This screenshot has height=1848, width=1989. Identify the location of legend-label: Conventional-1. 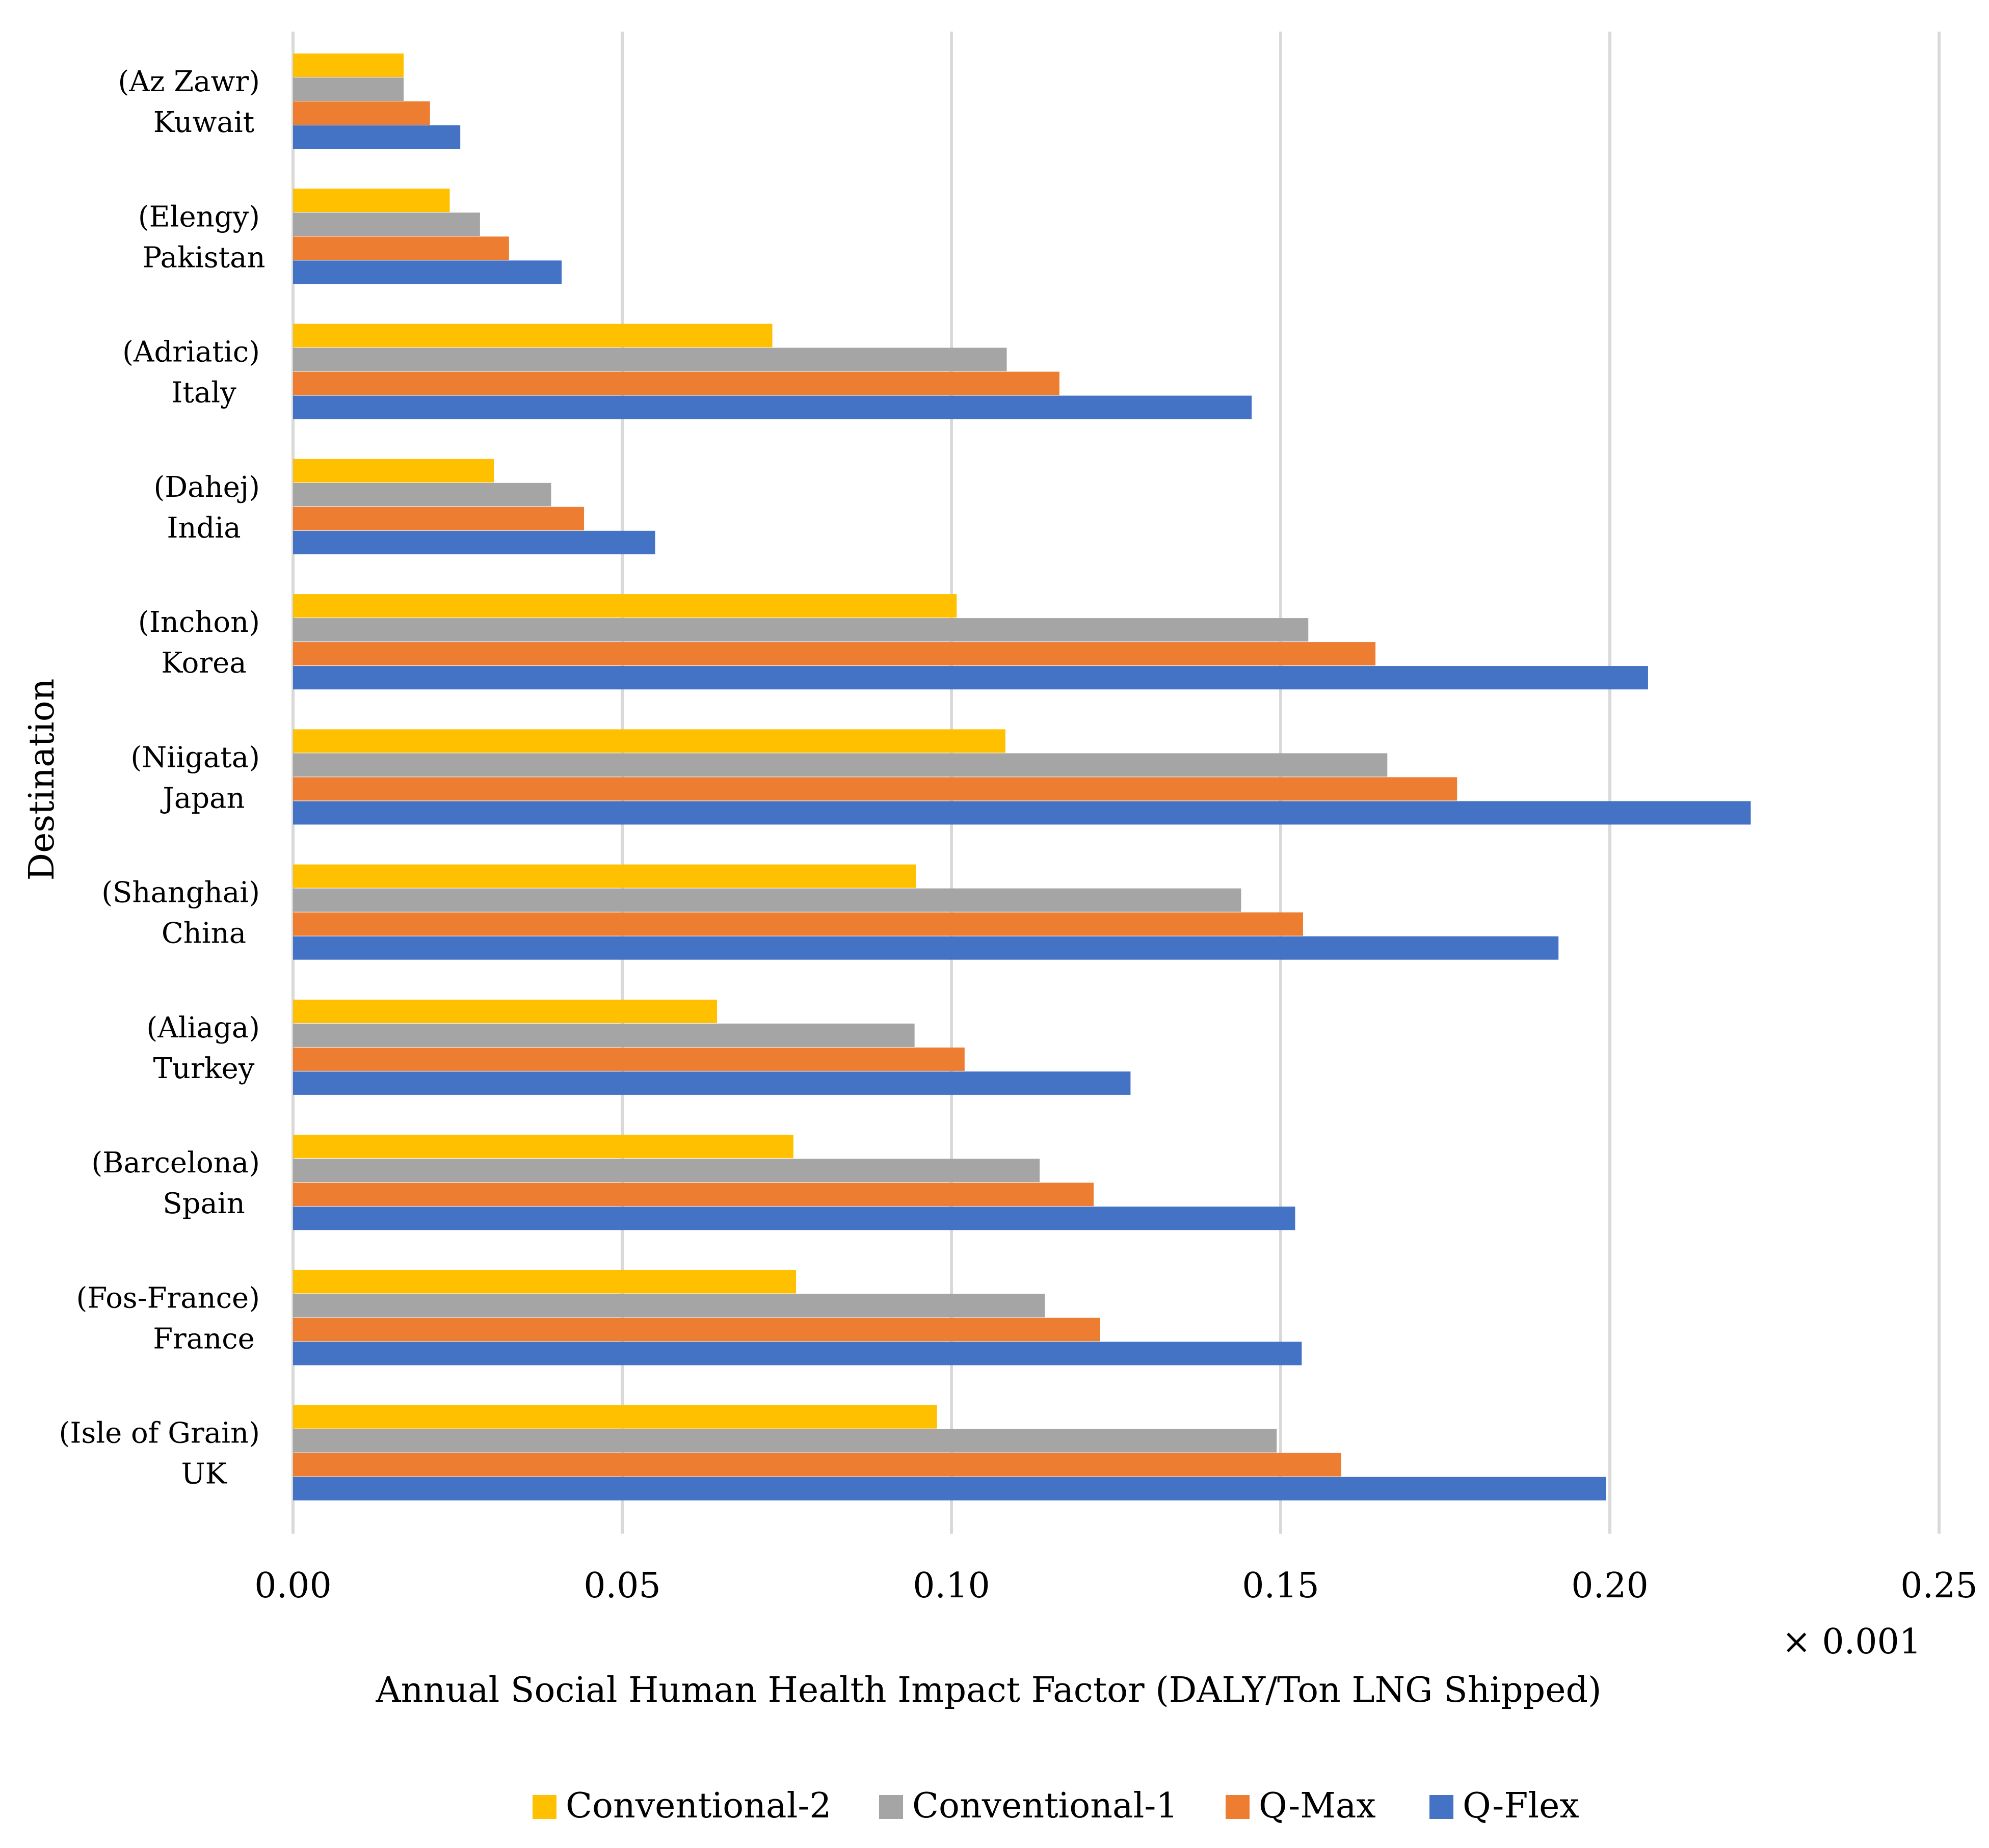
(1045, 1806).